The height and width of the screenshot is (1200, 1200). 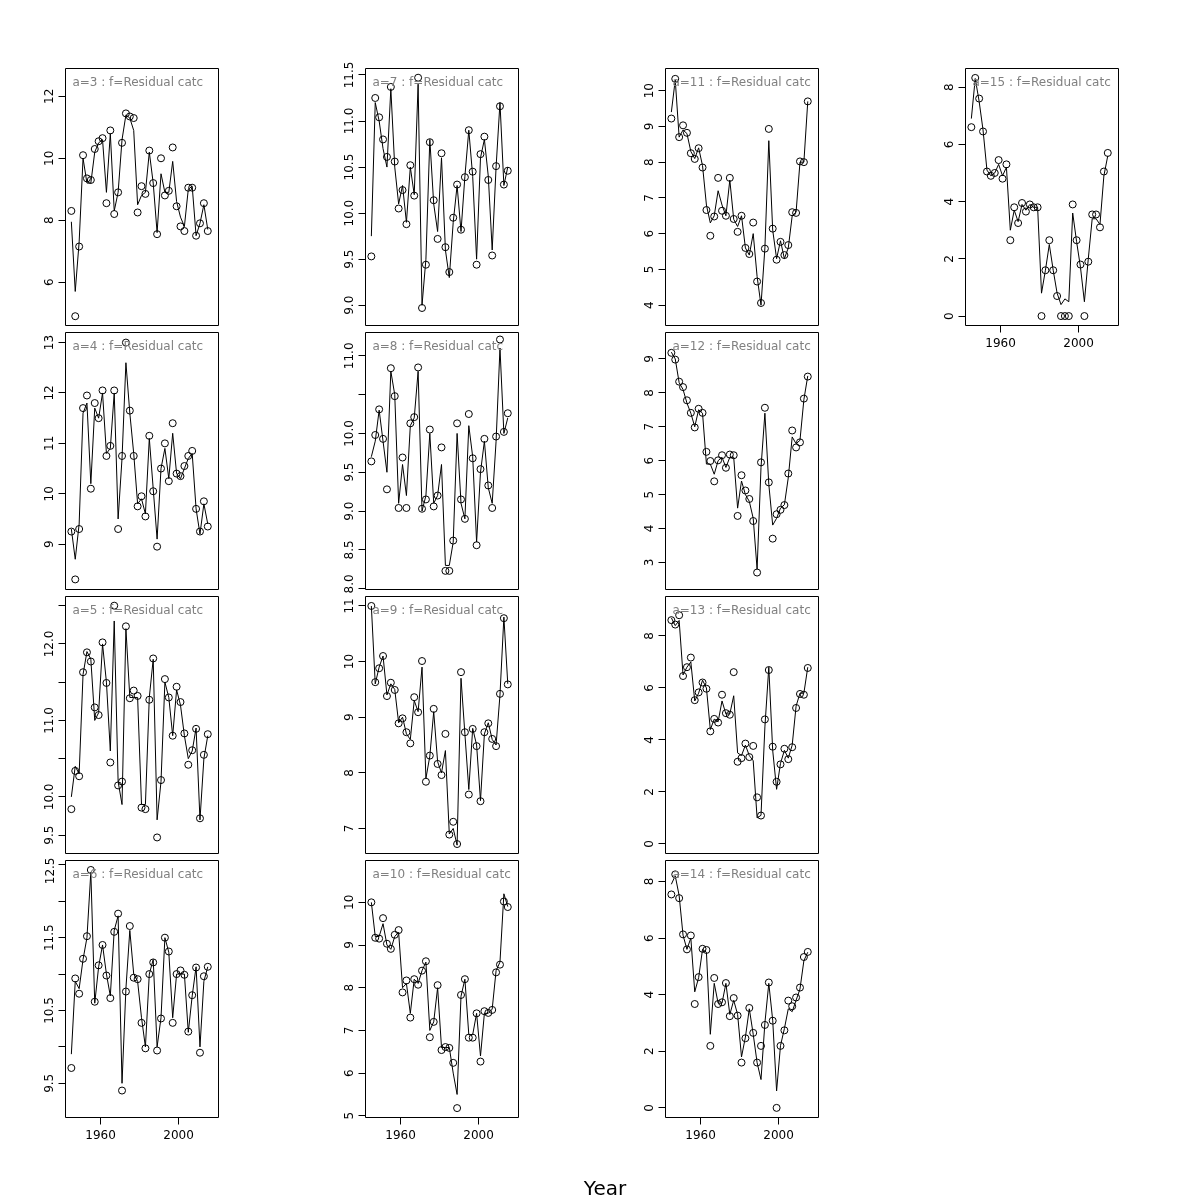 What do you see at coordinates (741, 345) in the screenshot?
I see `text: a=12 : f=Residual catc` at bounding box center [741, 345].